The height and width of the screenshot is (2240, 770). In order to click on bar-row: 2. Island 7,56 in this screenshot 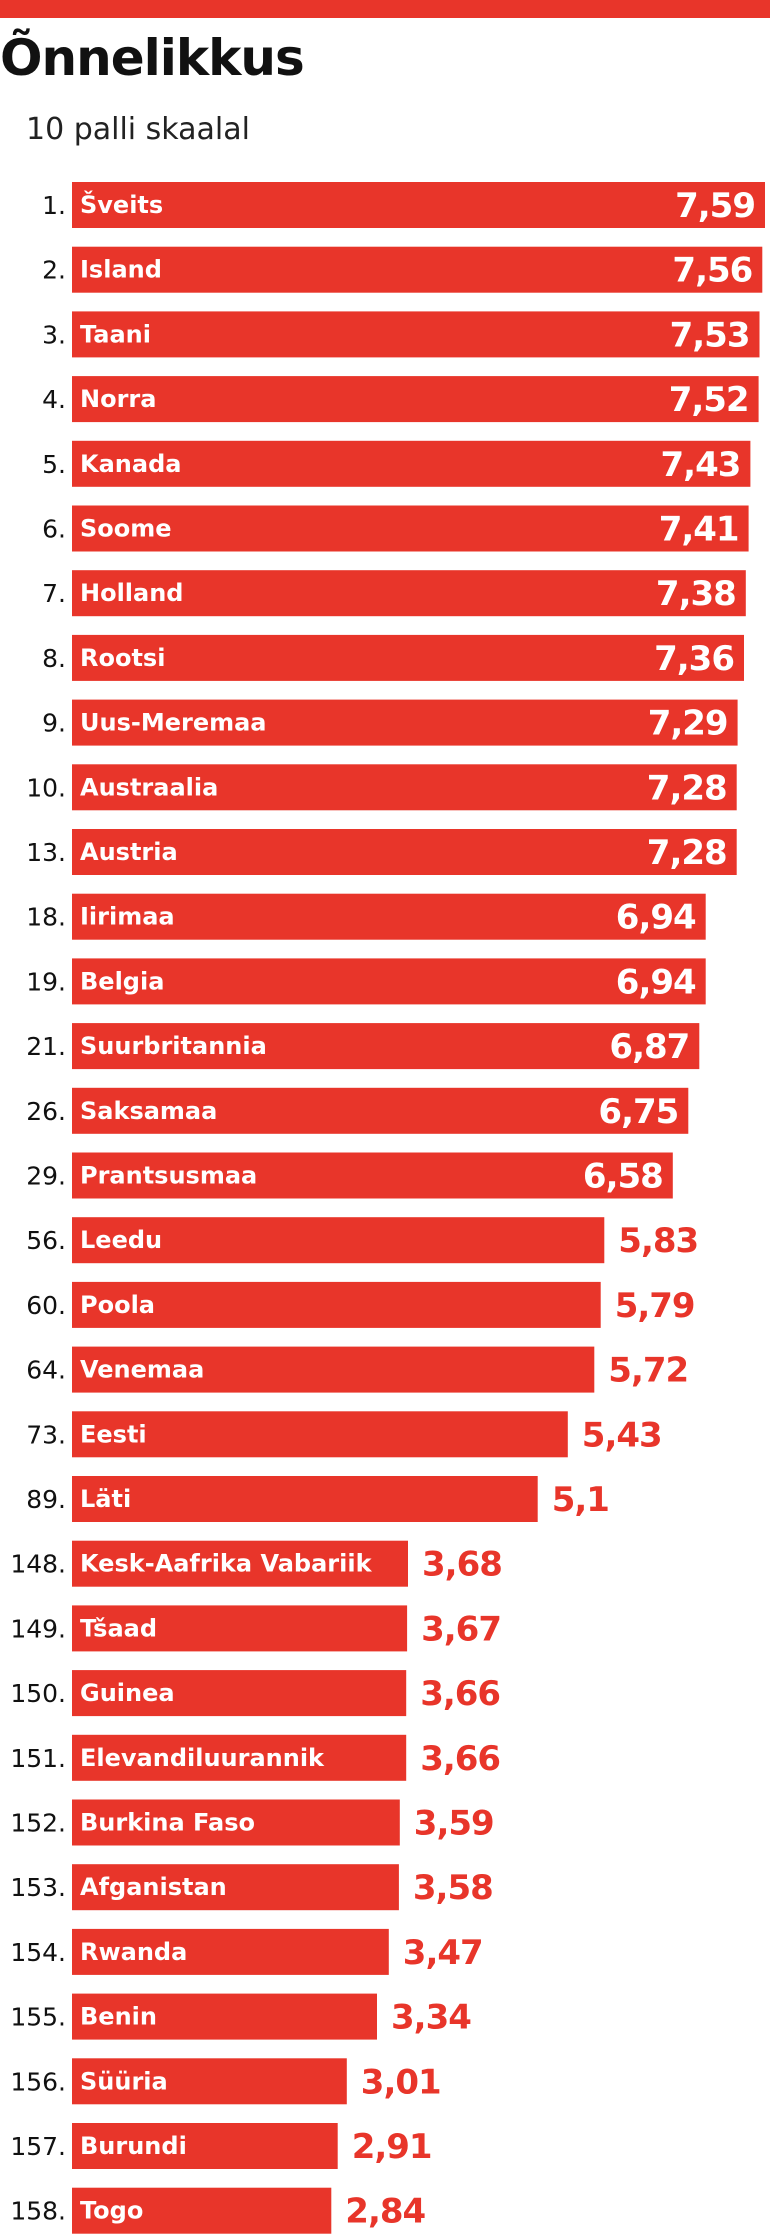, I will do `click(402, 269)`.